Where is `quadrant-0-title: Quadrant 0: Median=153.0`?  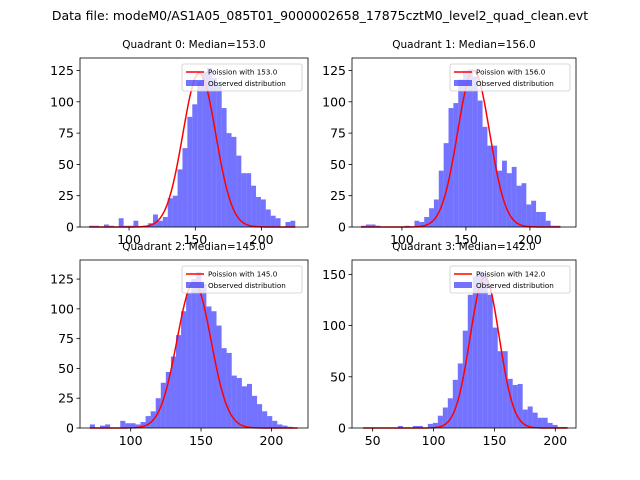 quadrant-0-title: Quadrant 0: Median=153.0 is located at coordinates (193, 45).